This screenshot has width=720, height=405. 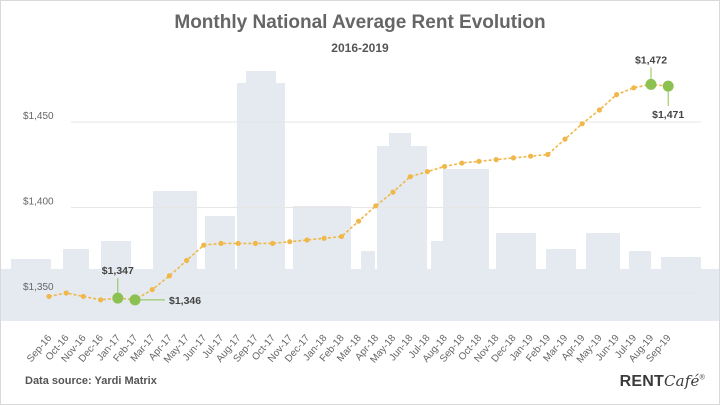 What do you see at coordinates (651, 60) in the screenshot?
I see `data-label: $1,472` at bounding box center [651, 60].